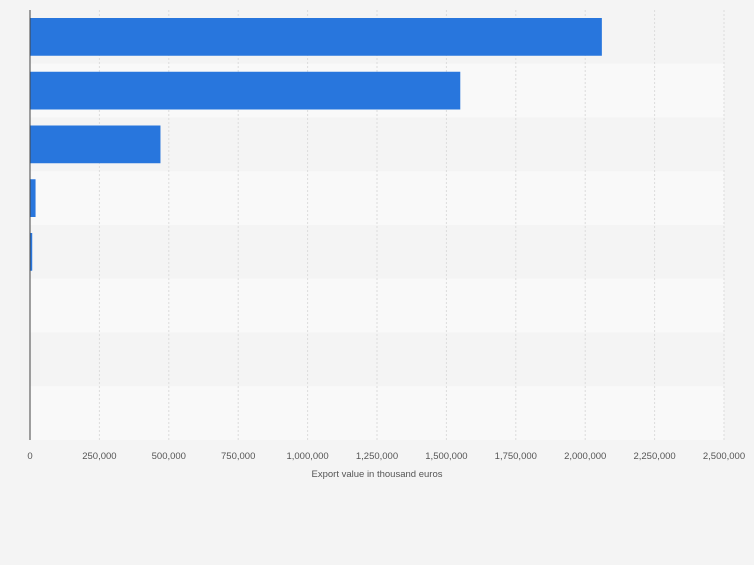 The image size is (754, 565). What do you see at coordinates (169, 456) in the screenshot?
I see `x-tick-label: 500,000` at bounding box center [169, 456].